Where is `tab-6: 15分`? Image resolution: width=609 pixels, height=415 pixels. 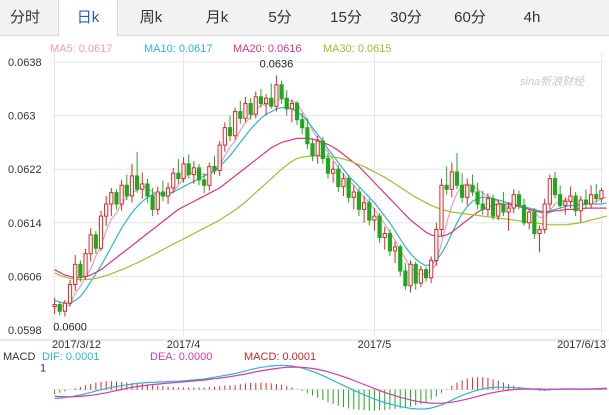
tab-6: 15分 is located at coordinates (346, 17).